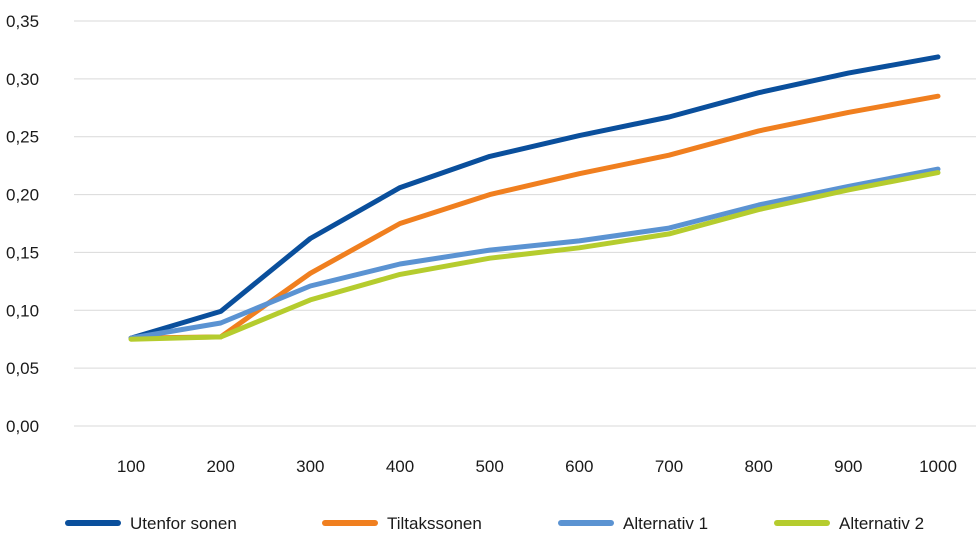 Image resolution: width=976 pixels, height=534 pixels. I want to click on x-tick-label: 200, so click(220, 466).